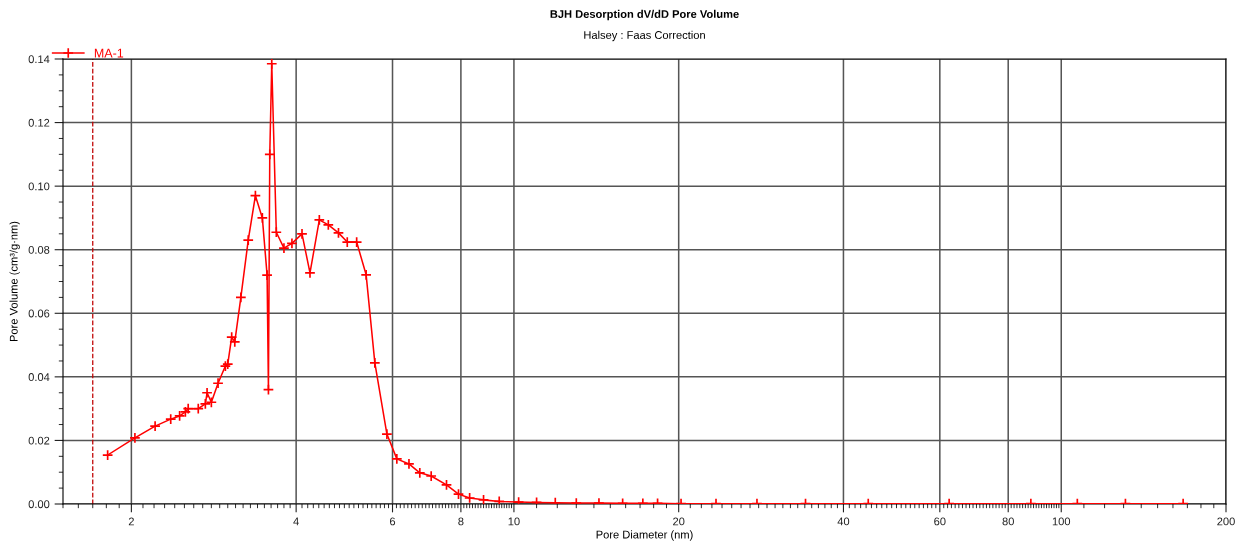 The width and height of the screenshot is (1255, 542). I want to click on x-tick-label: 4, so click(296, 521).